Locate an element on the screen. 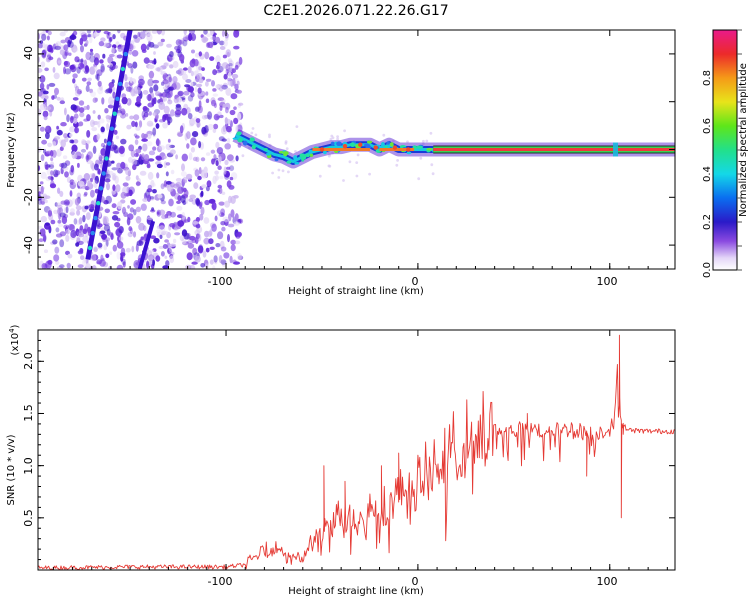 Image resolution: width=750 pixels, height=600 pixels. spectrogram-y-tick-label: -40 is located at coordinates (28, 245).